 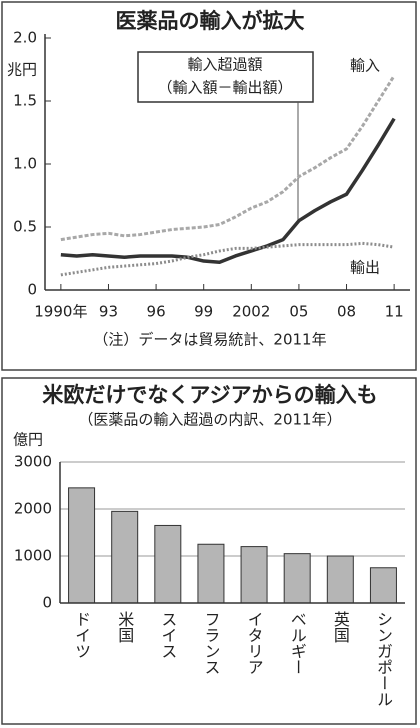 What do you see at coordinates (210, 643) in the screenshot?
I see `x-tick-label: フランス` at bounding box center [210, 643].